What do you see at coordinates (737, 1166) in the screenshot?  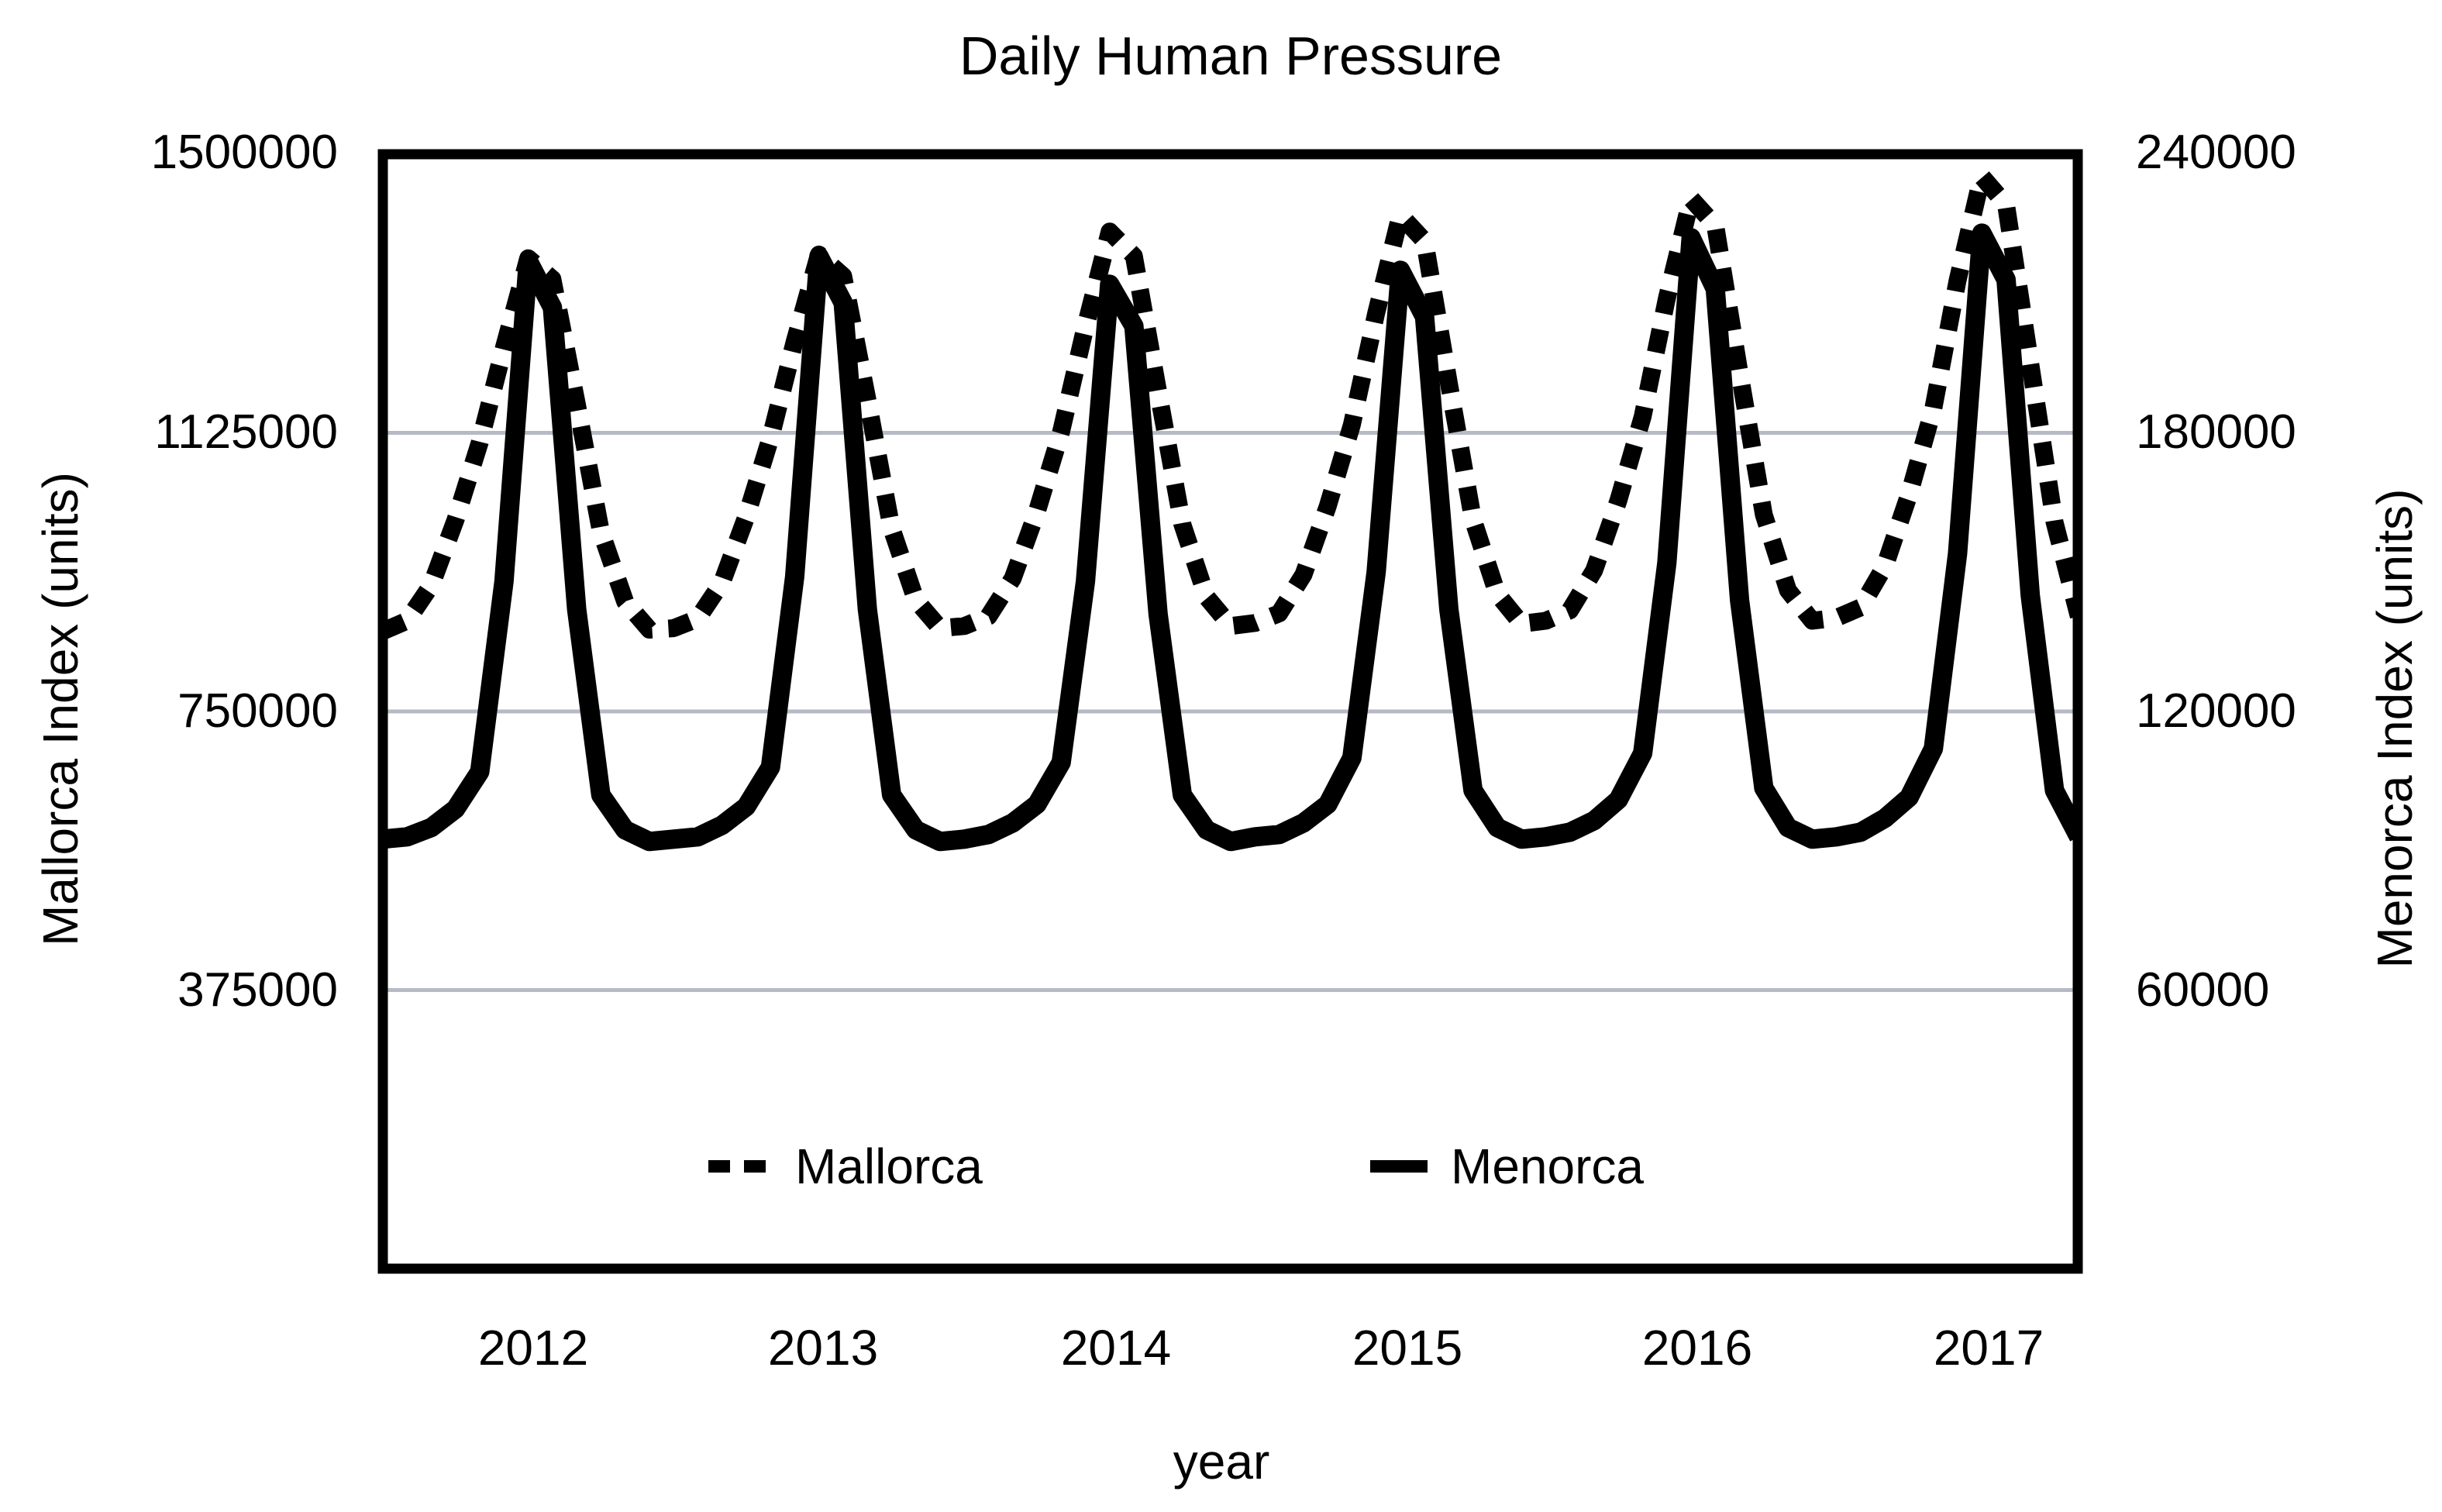 I see `mallorca-dashed-line-icon` at bounding box center [737, 1166].